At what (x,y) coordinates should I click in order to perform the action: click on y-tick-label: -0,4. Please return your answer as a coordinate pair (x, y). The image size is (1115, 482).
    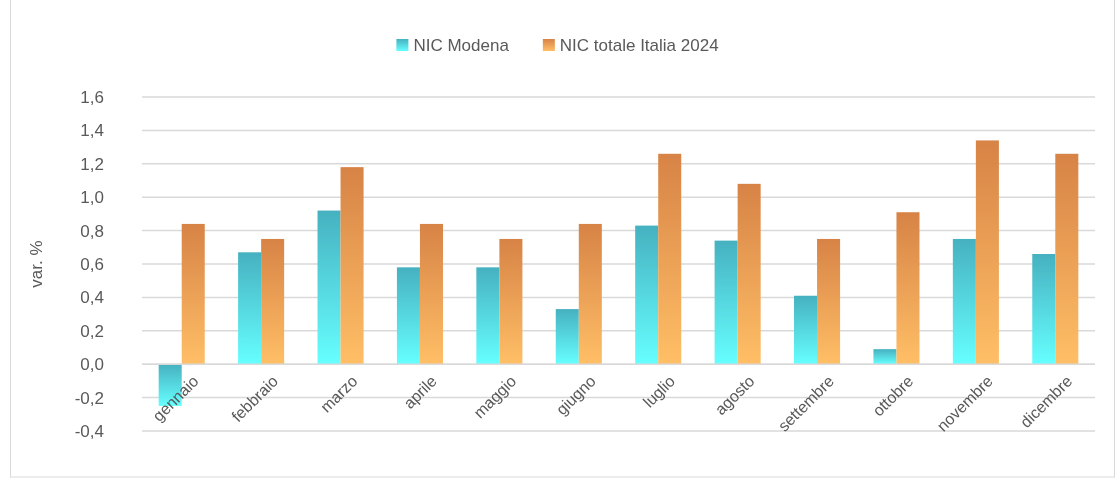
    Looking at the image, I should click on (89, 431).